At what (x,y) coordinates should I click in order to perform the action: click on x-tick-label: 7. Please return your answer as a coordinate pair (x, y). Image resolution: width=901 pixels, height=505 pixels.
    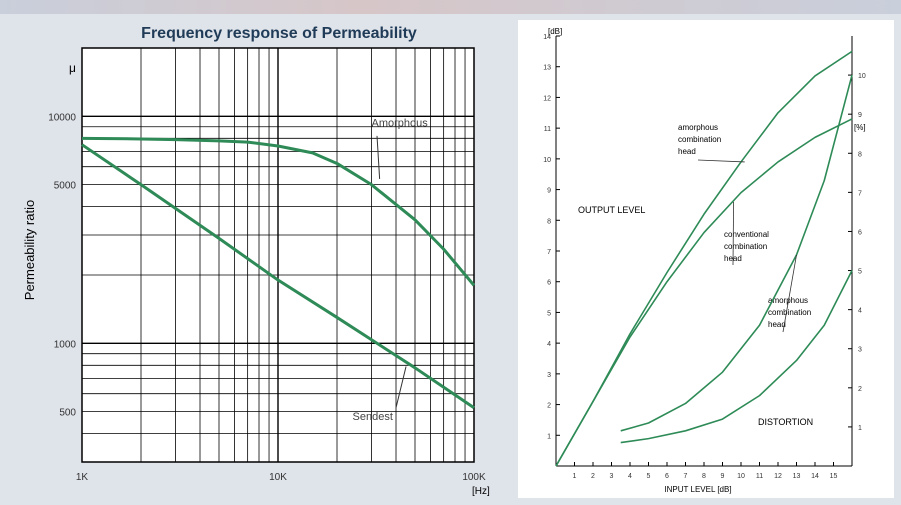
    Looking at the image, I should click on (686, 476).